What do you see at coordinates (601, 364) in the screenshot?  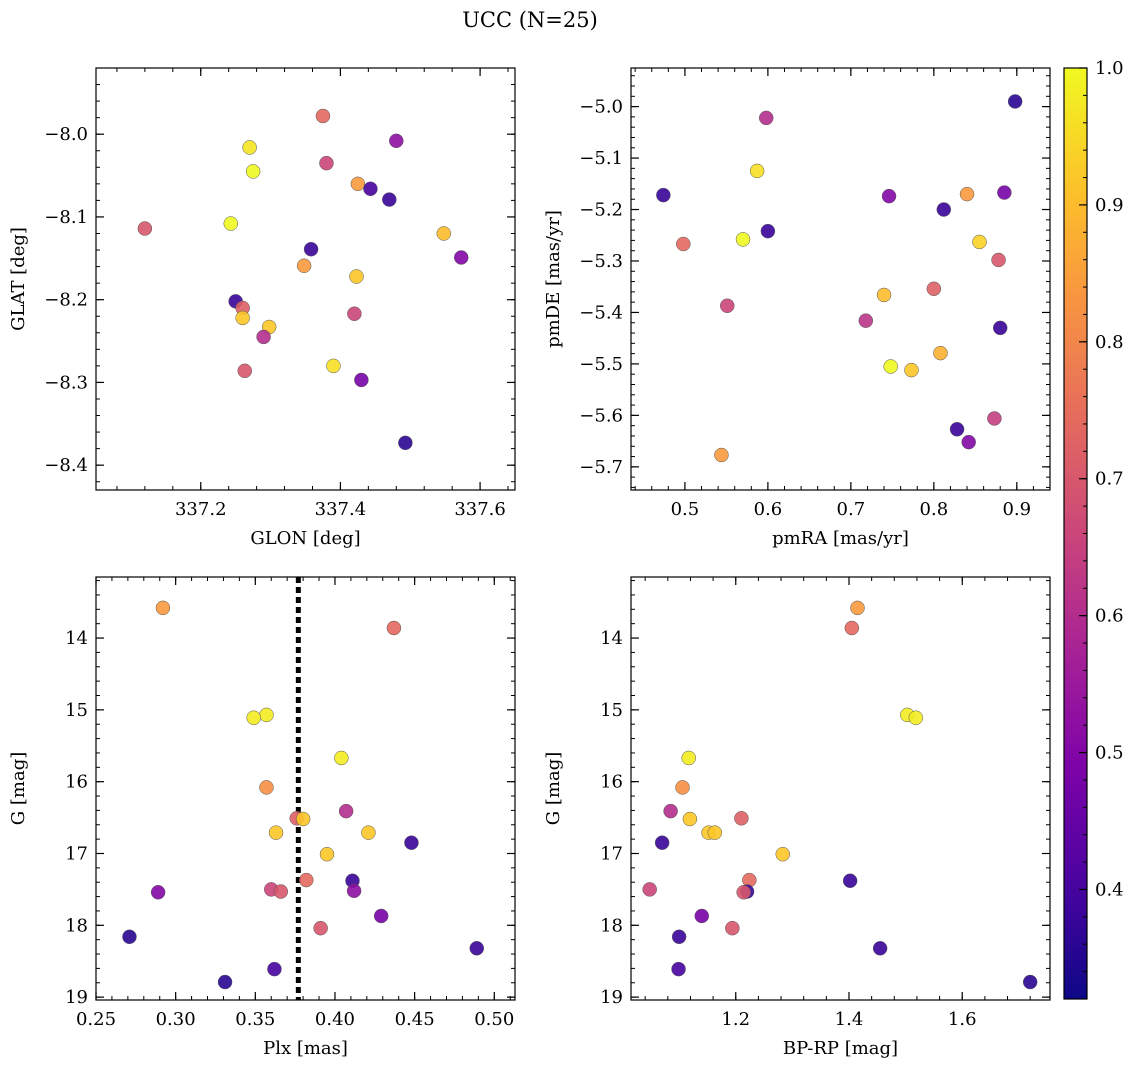 I see `y-tick-label: −5.5` at bounding box center [601, 364].